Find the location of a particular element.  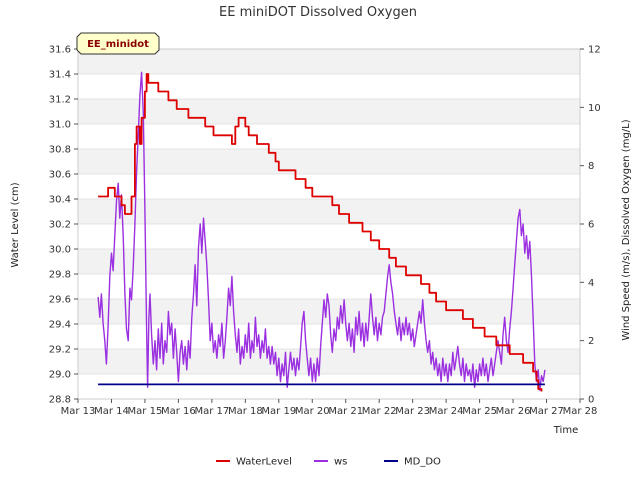

legend: WaterLevel ws MD_DO is located at coordinates (328, 462).